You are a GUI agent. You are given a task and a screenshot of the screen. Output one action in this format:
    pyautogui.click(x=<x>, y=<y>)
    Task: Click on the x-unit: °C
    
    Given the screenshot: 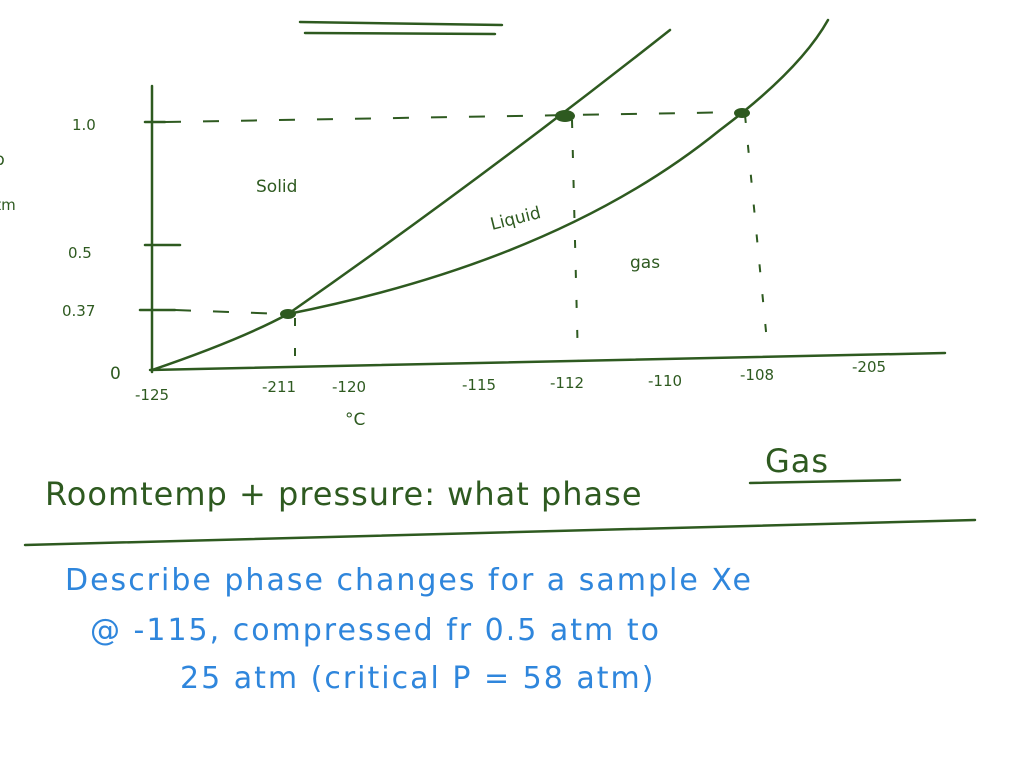 What is the action you would take?
    pyautogui.click(x=355, y=420)
    